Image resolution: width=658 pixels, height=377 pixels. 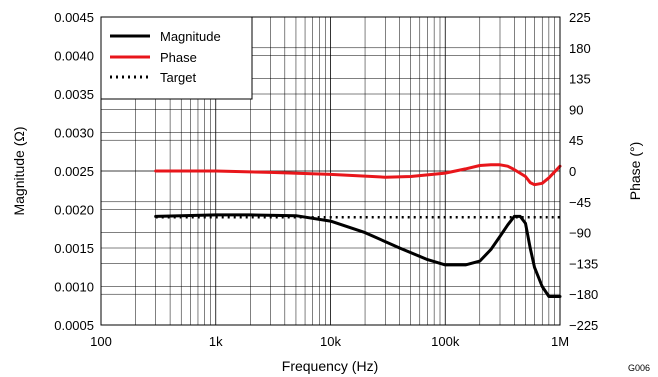 I want to click on x-tick-label: 1M, so click(x=560, y=341).